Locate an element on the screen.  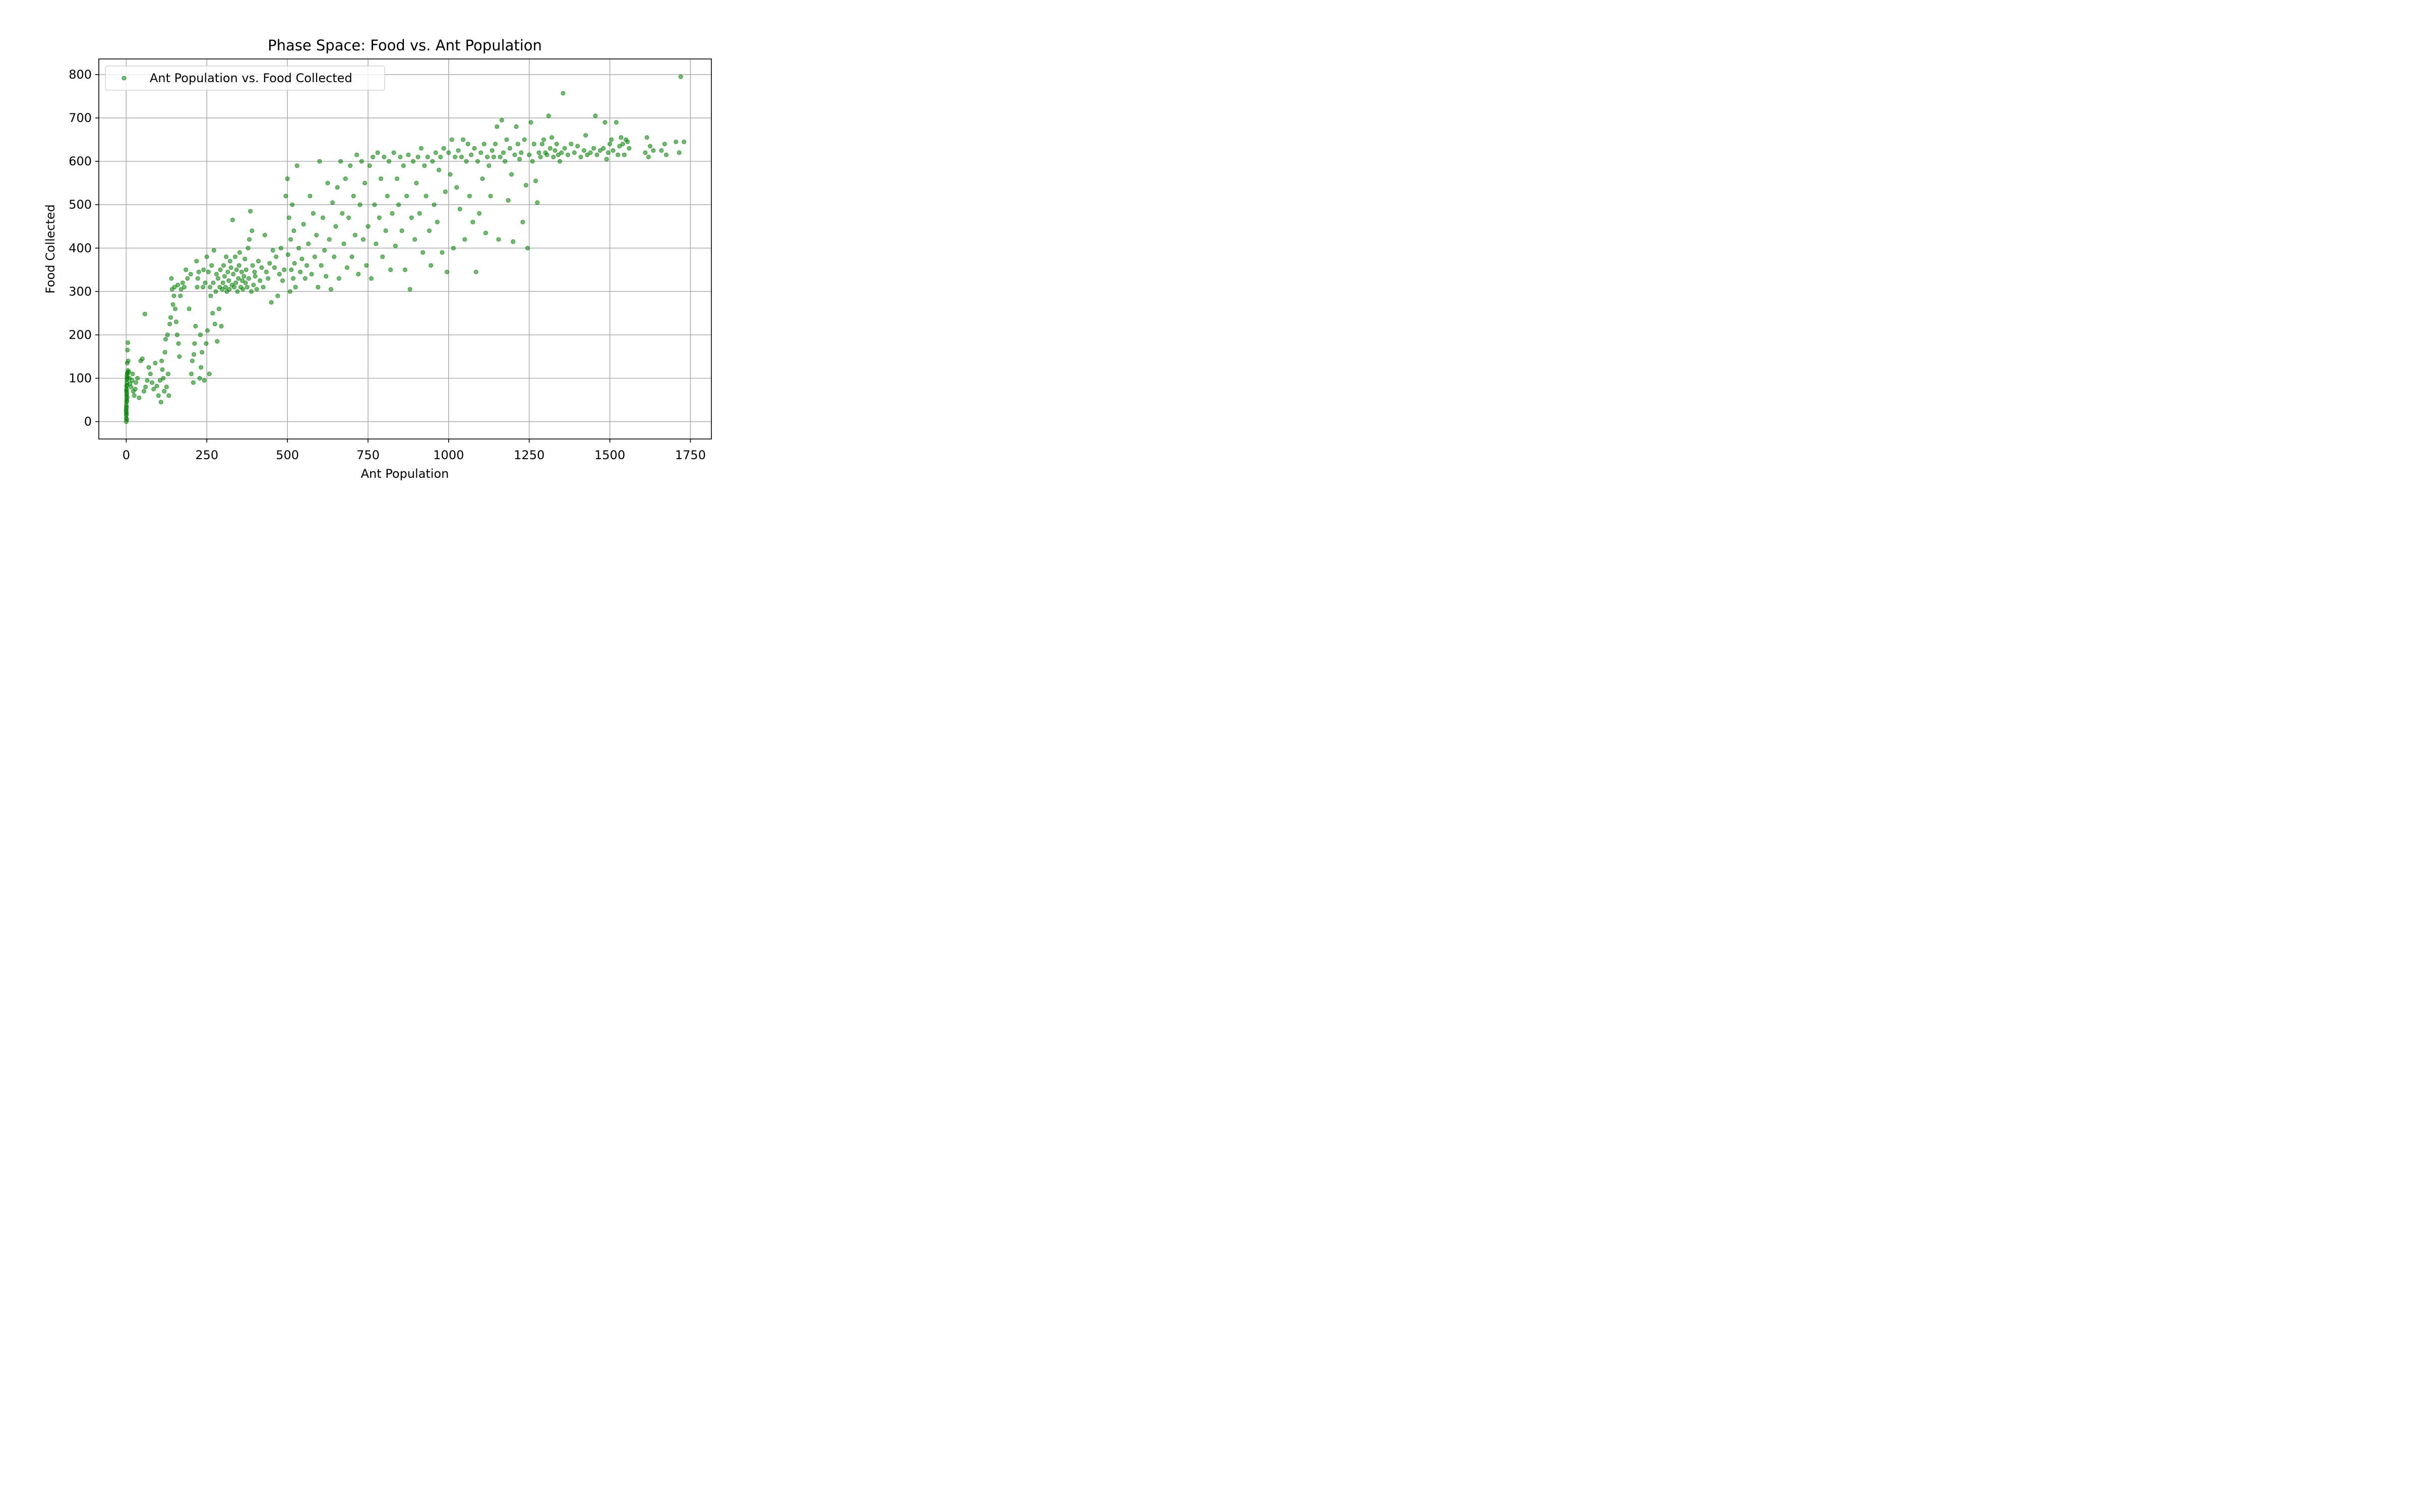
y-tick-label: 700 is located at coordinates (80, 118).